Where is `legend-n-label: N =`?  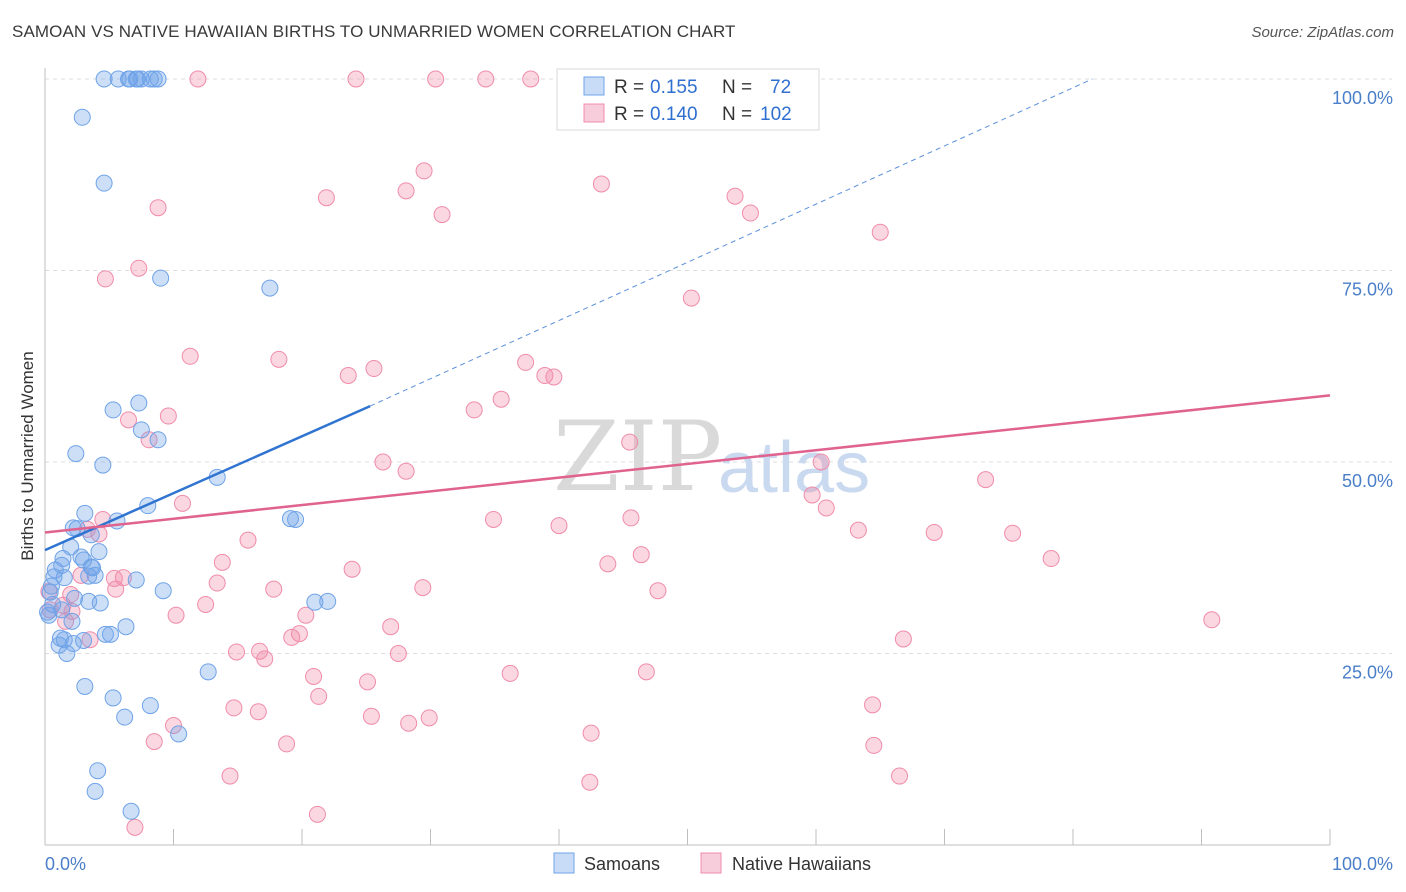 legend-n-label: N = is located at coordinates (737, 114).